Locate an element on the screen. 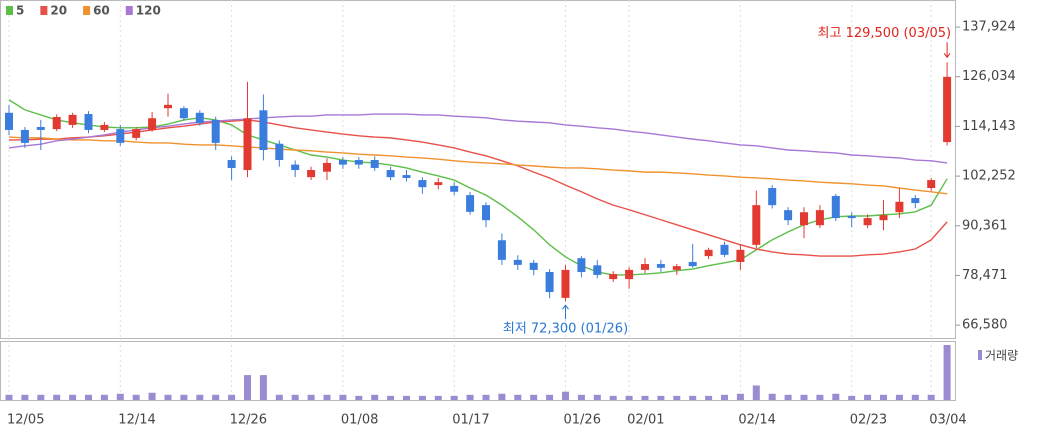 This screenshot has width=1050, height=434. legend-label: 120 is located at coordinates (148, 11).